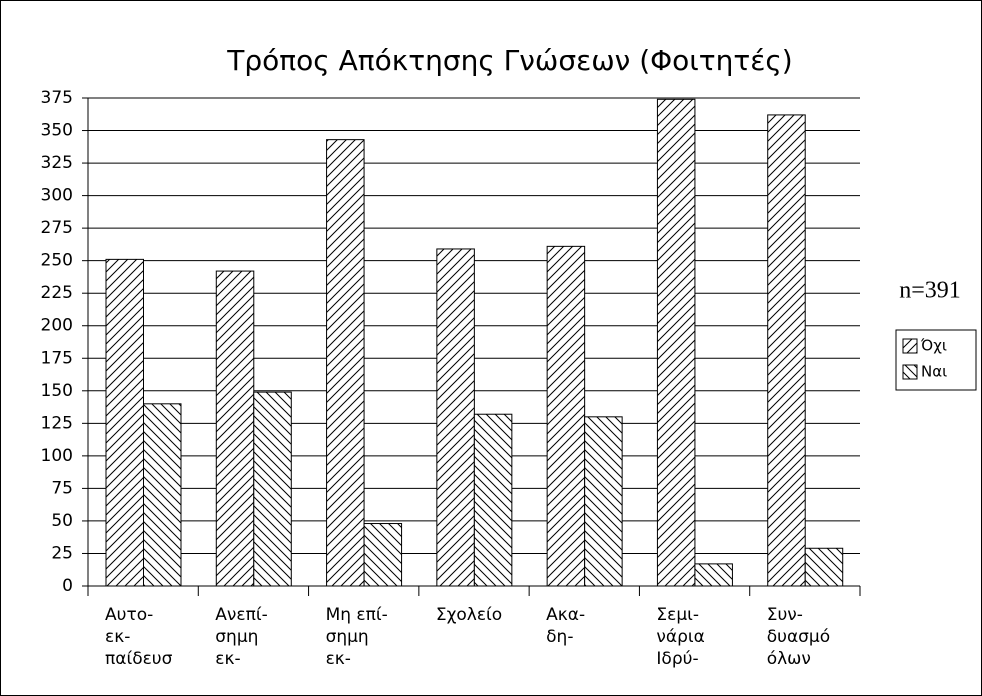 Image resolution: width=982 pixels, height=696 pixels. Describe the element at coordinates (62, 488) in the screenshot. I see `y-tick-label: 75` at that location.